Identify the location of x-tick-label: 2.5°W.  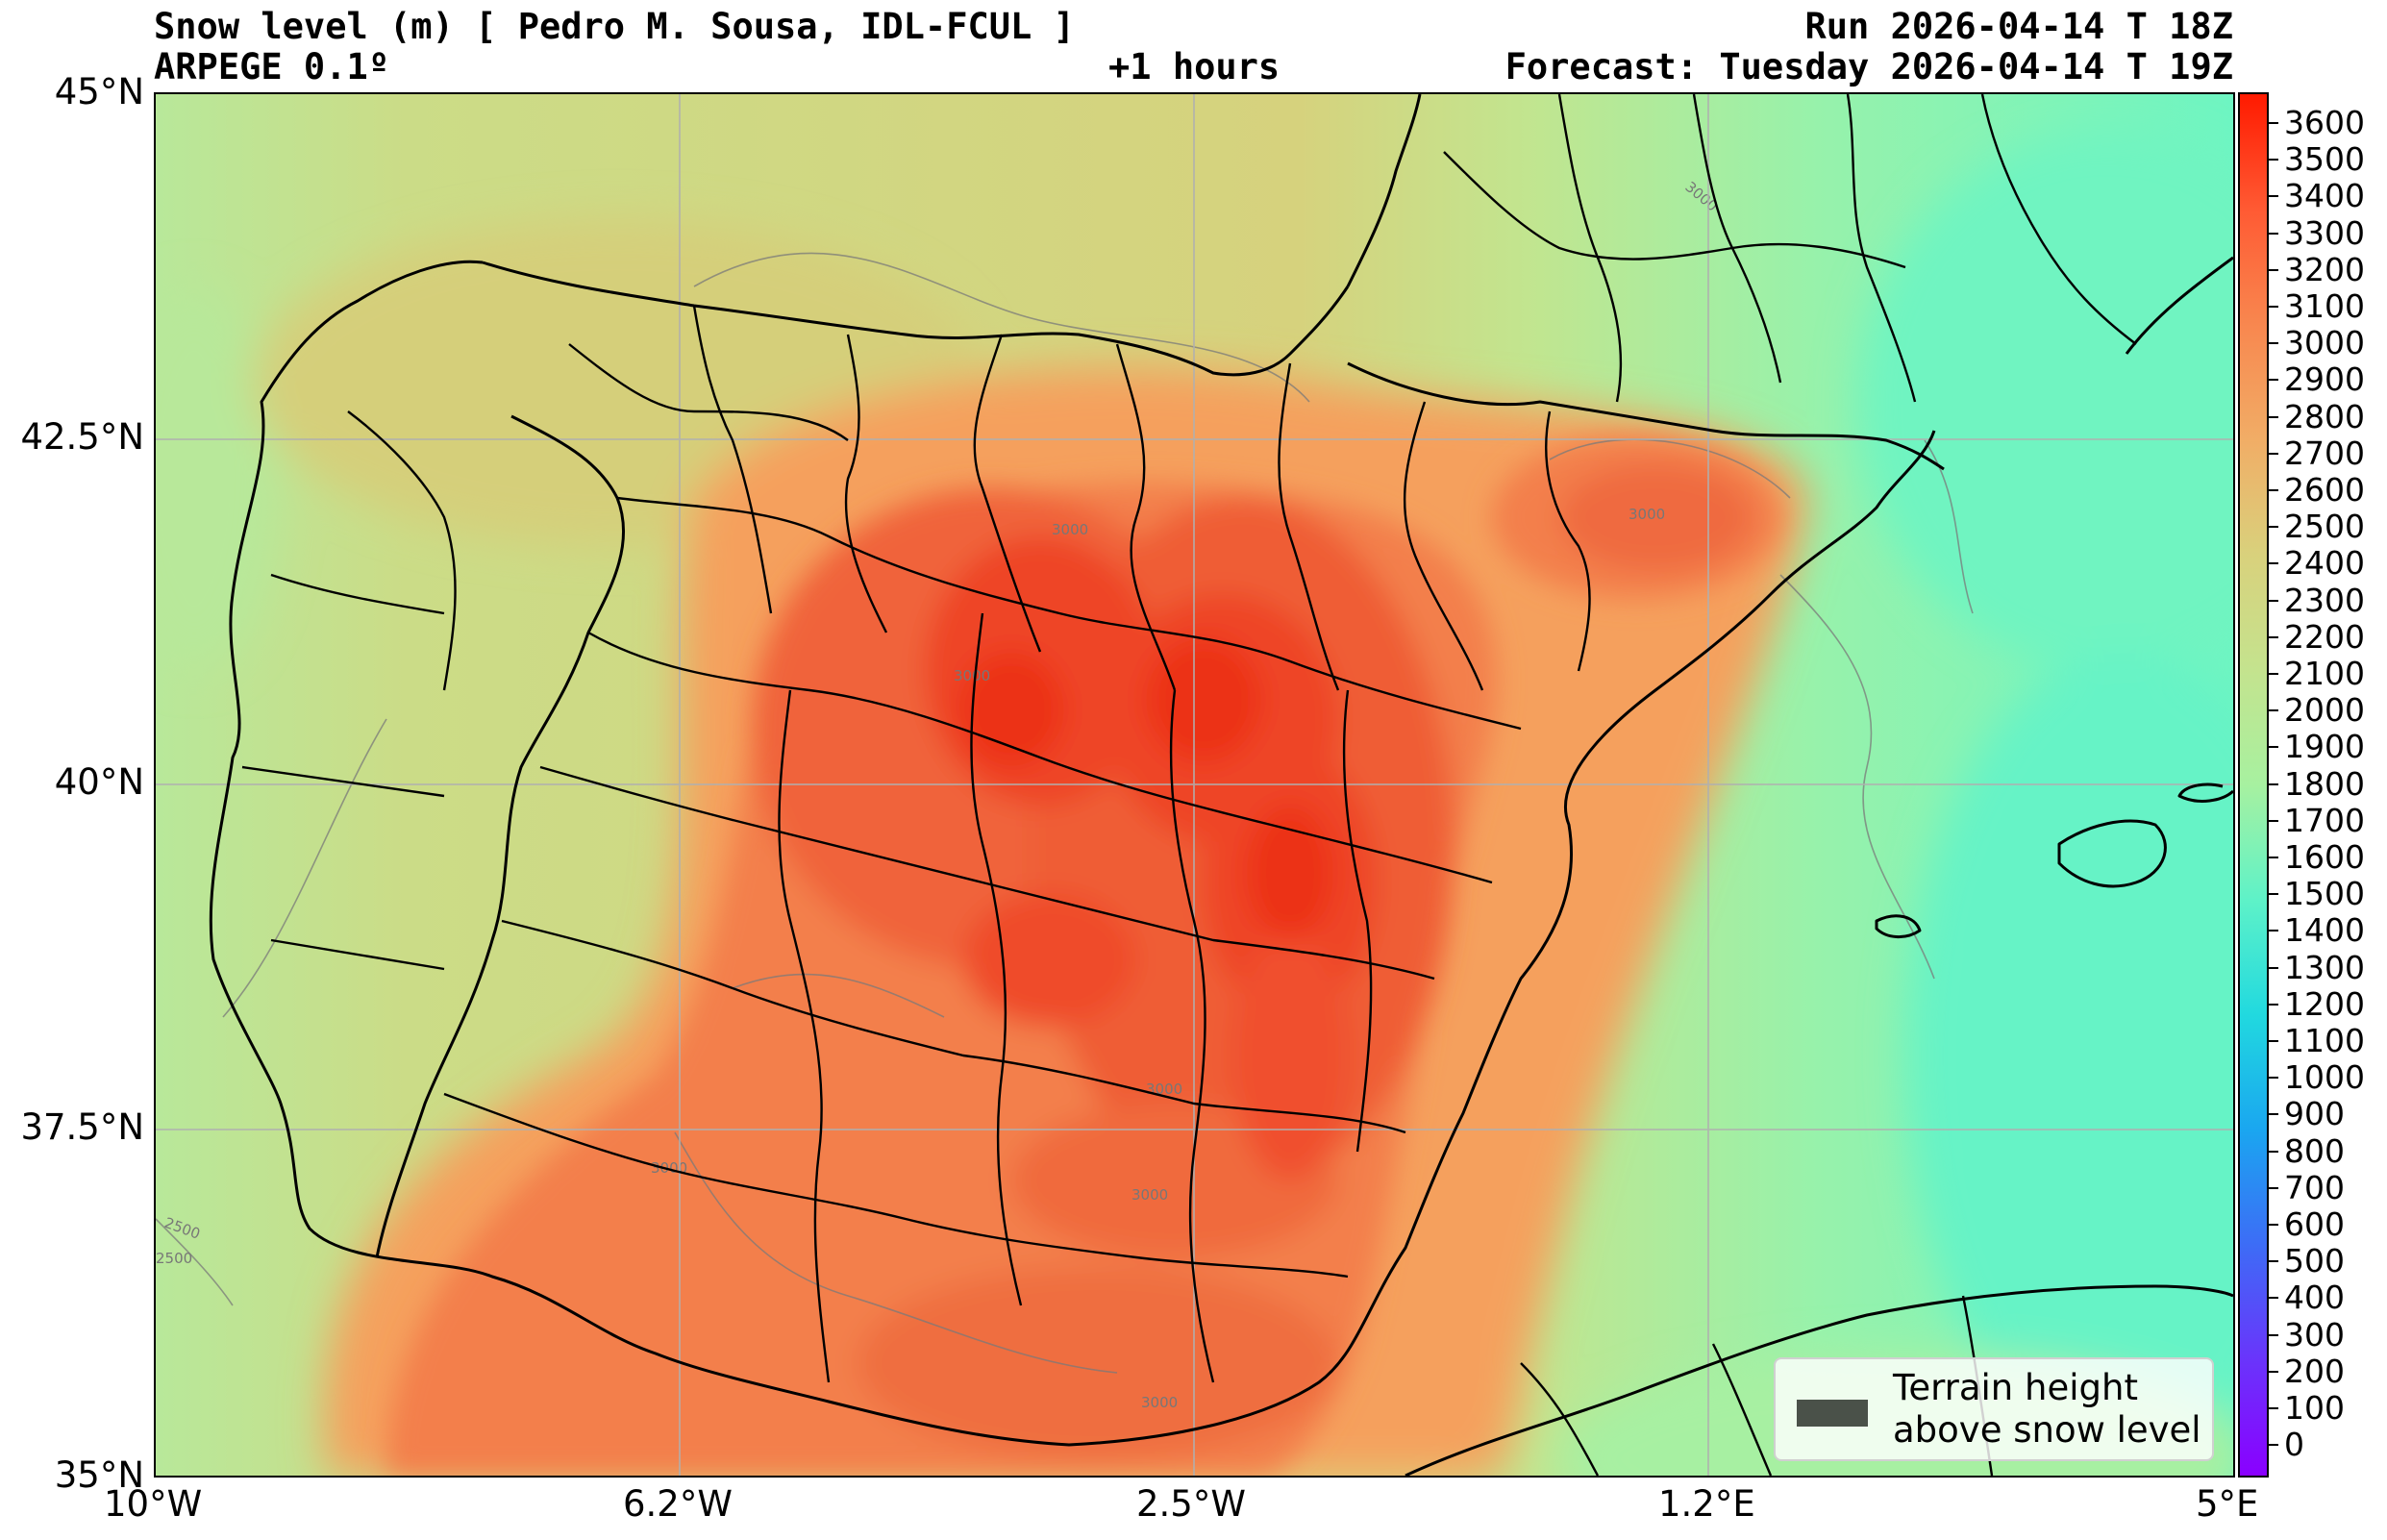
(1191, 1504).